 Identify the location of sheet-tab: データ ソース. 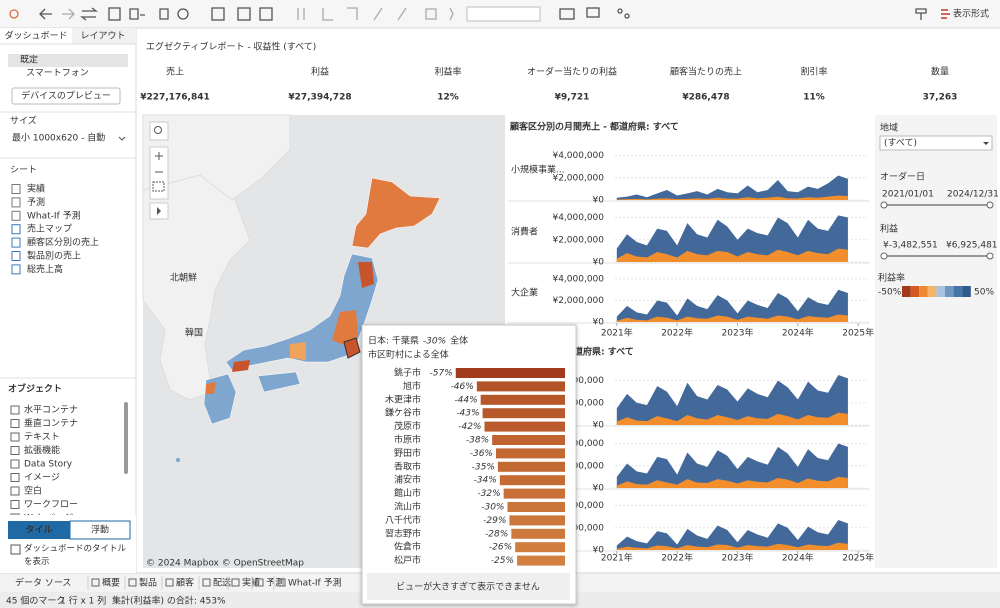
(43, 583).